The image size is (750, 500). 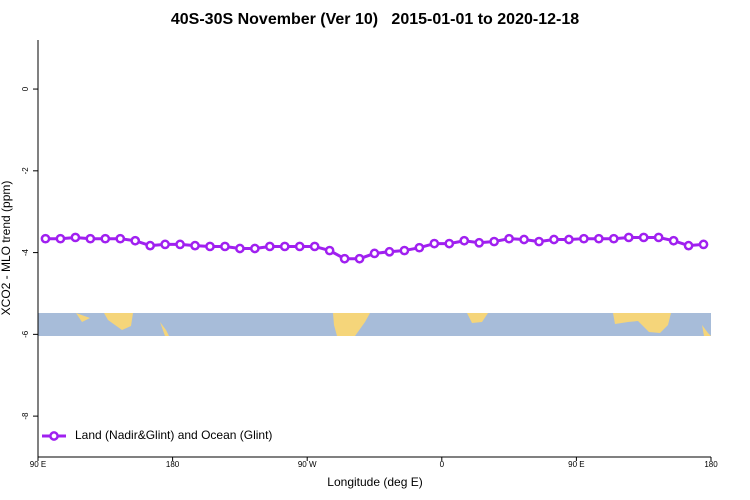 What do you see at coordinates (442, 464) in the screenshot?
I see `x-tick-label: 0` at bounding box center [442, 464].